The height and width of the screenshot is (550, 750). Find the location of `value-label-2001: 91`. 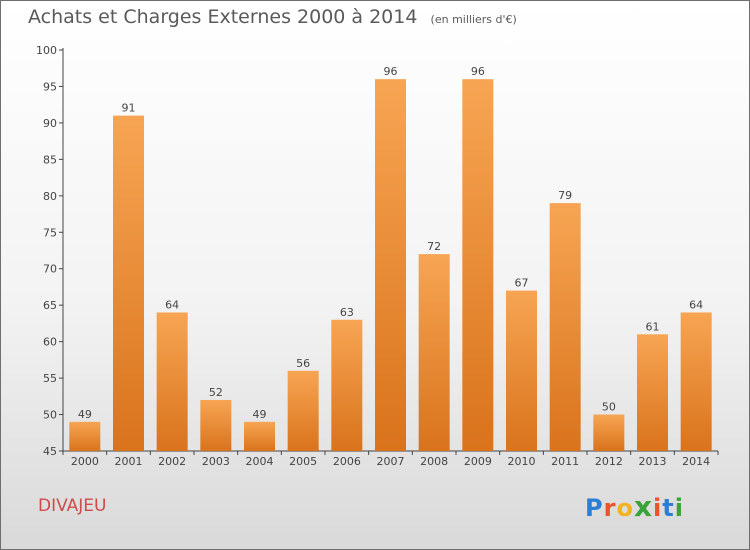

value-label-2001: 91 is located at coordinates (129, 108).